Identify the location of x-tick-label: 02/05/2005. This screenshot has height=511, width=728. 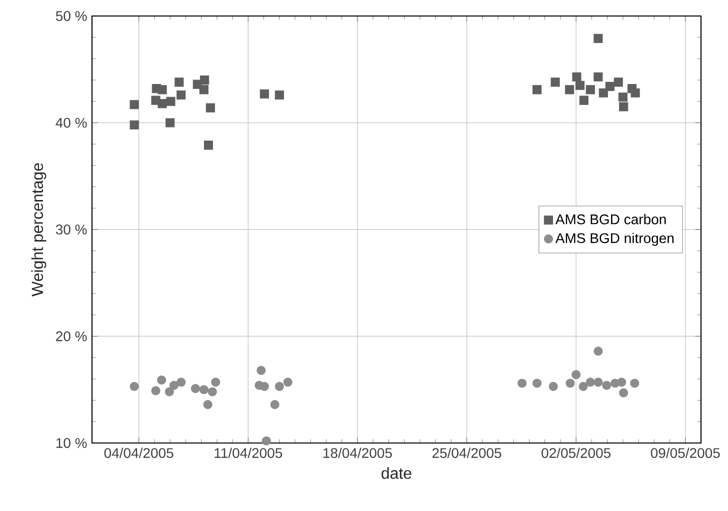
(576, 453).